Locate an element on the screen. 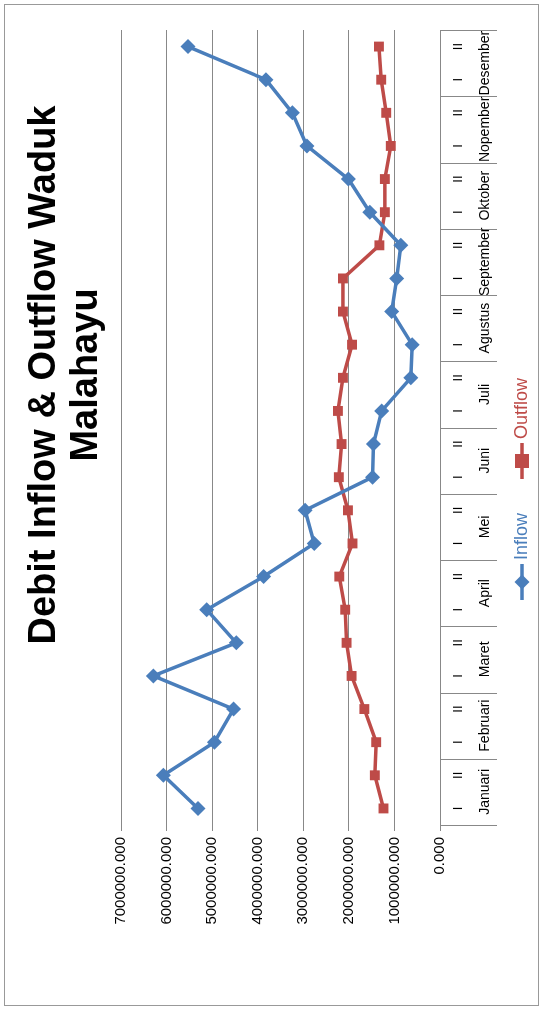 This screenshot has width=543, height=1010. x-tick-label: 3000000.000 is located at coordinates (302, 881).